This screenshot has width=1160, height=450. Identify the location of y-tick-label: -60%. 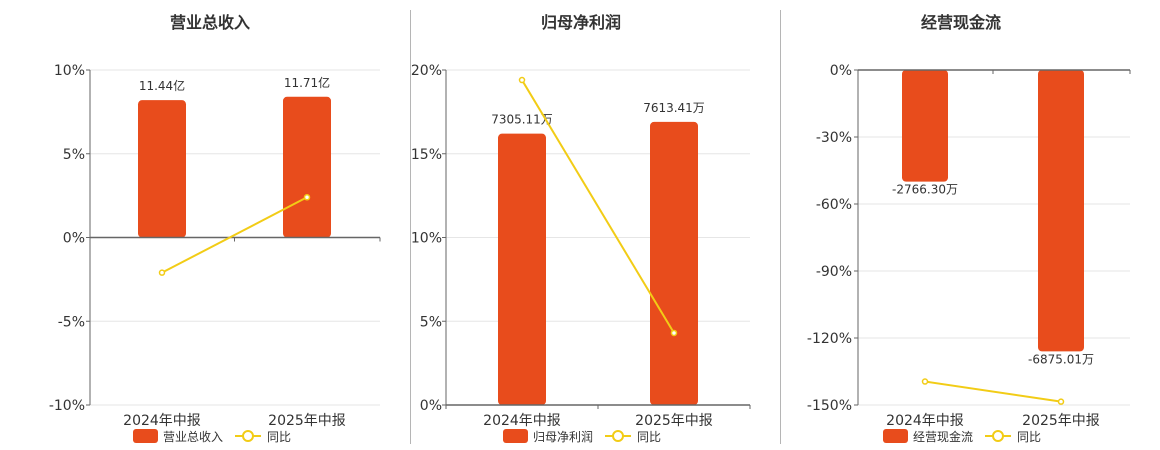
(834, 205).